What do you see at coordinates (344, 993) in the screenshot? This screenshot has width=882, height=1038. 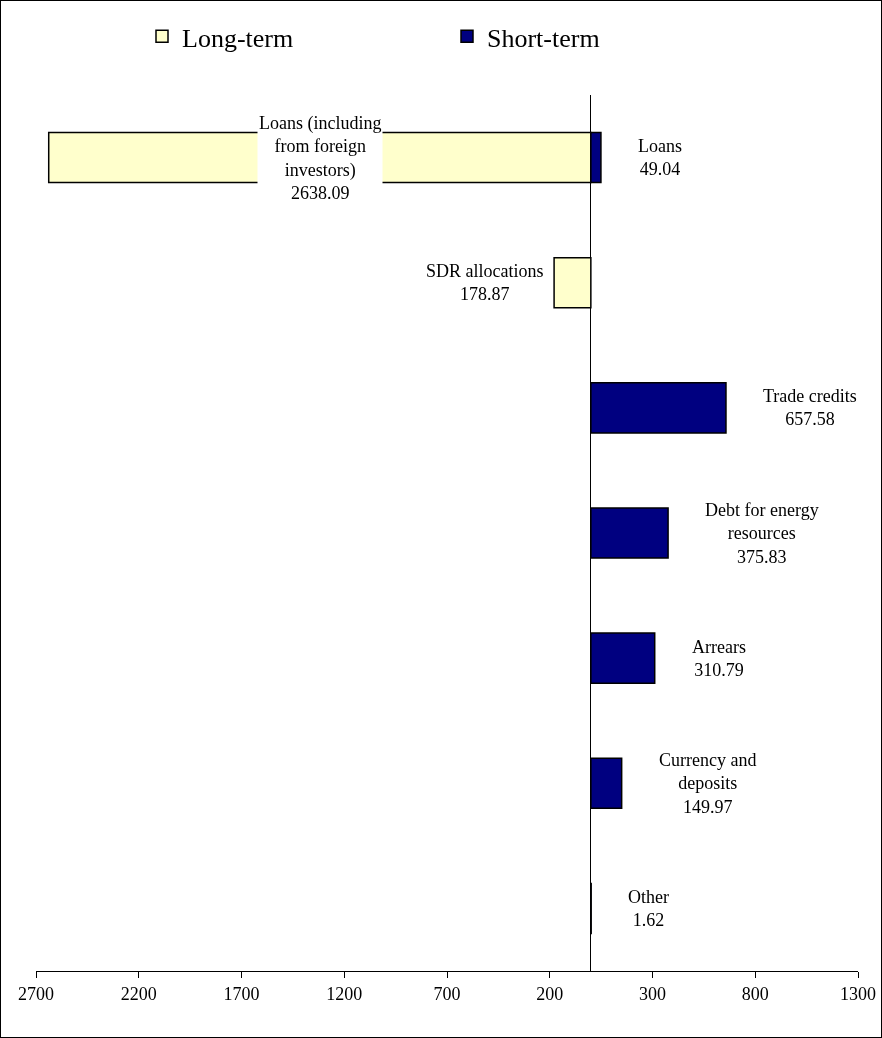 I see `x-tick-label: 1200` at bounding box center [344, 993].